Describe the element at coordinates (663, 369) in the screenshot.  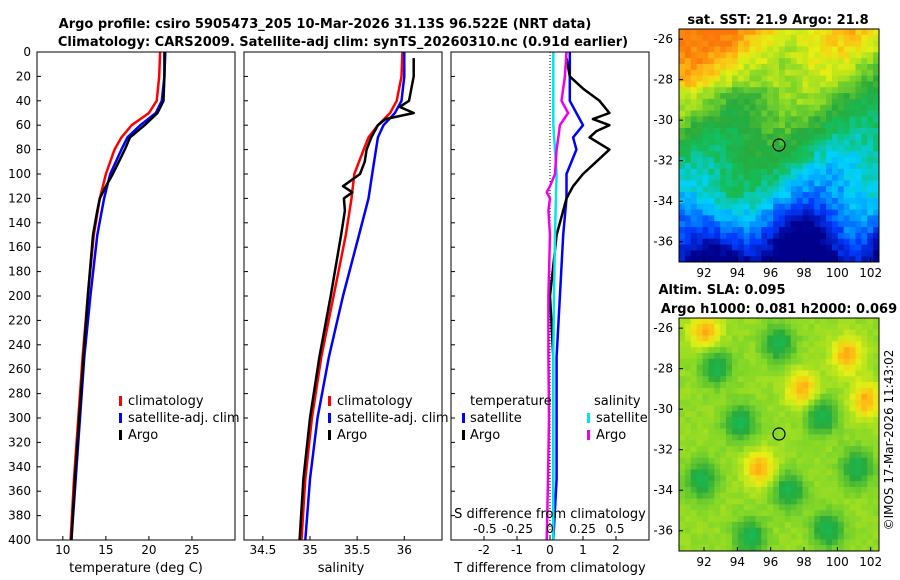
I see `y-tick-label: -28` at that location.